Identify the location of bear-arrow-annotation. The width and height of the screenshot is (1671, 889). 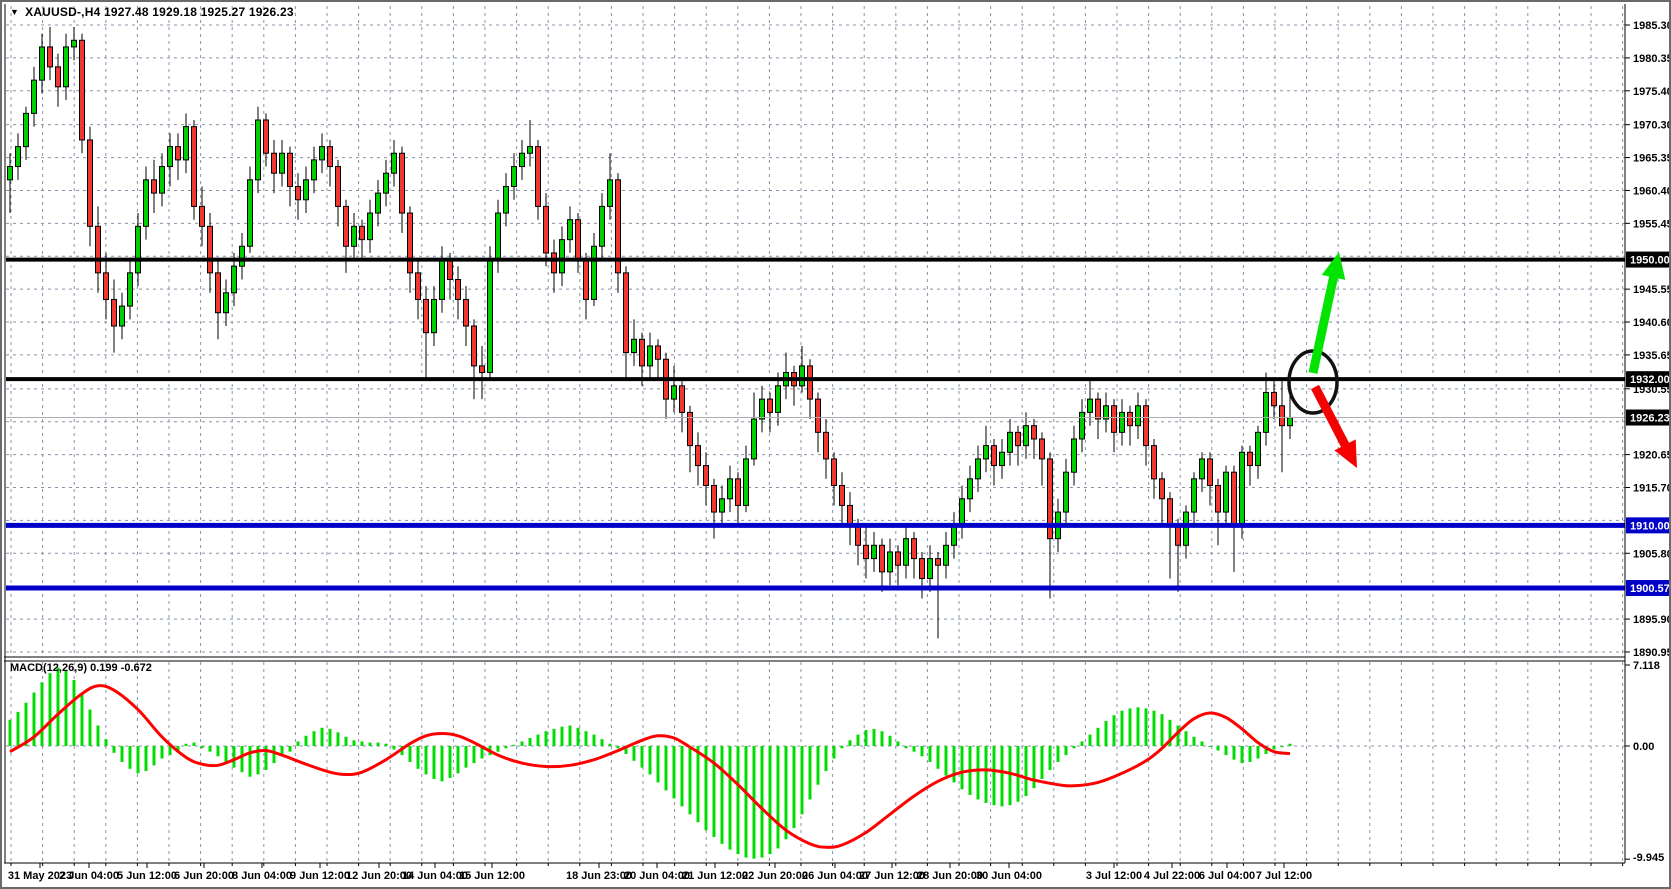
(1334, 426).